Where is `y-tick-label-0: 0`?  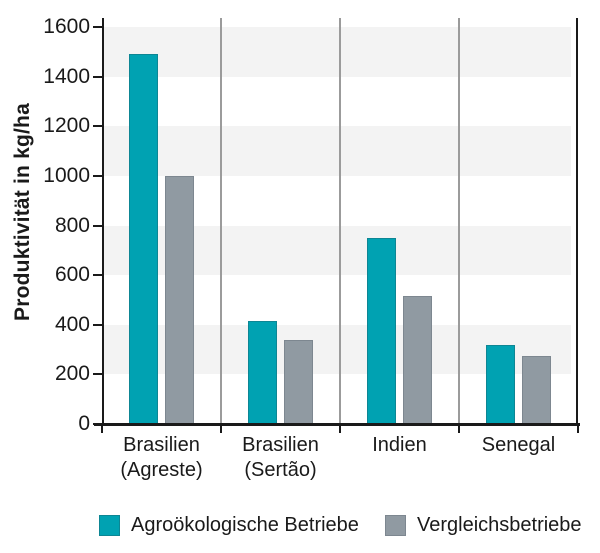 y-tick-label-0: 0 is located at coordinates (84, 423).